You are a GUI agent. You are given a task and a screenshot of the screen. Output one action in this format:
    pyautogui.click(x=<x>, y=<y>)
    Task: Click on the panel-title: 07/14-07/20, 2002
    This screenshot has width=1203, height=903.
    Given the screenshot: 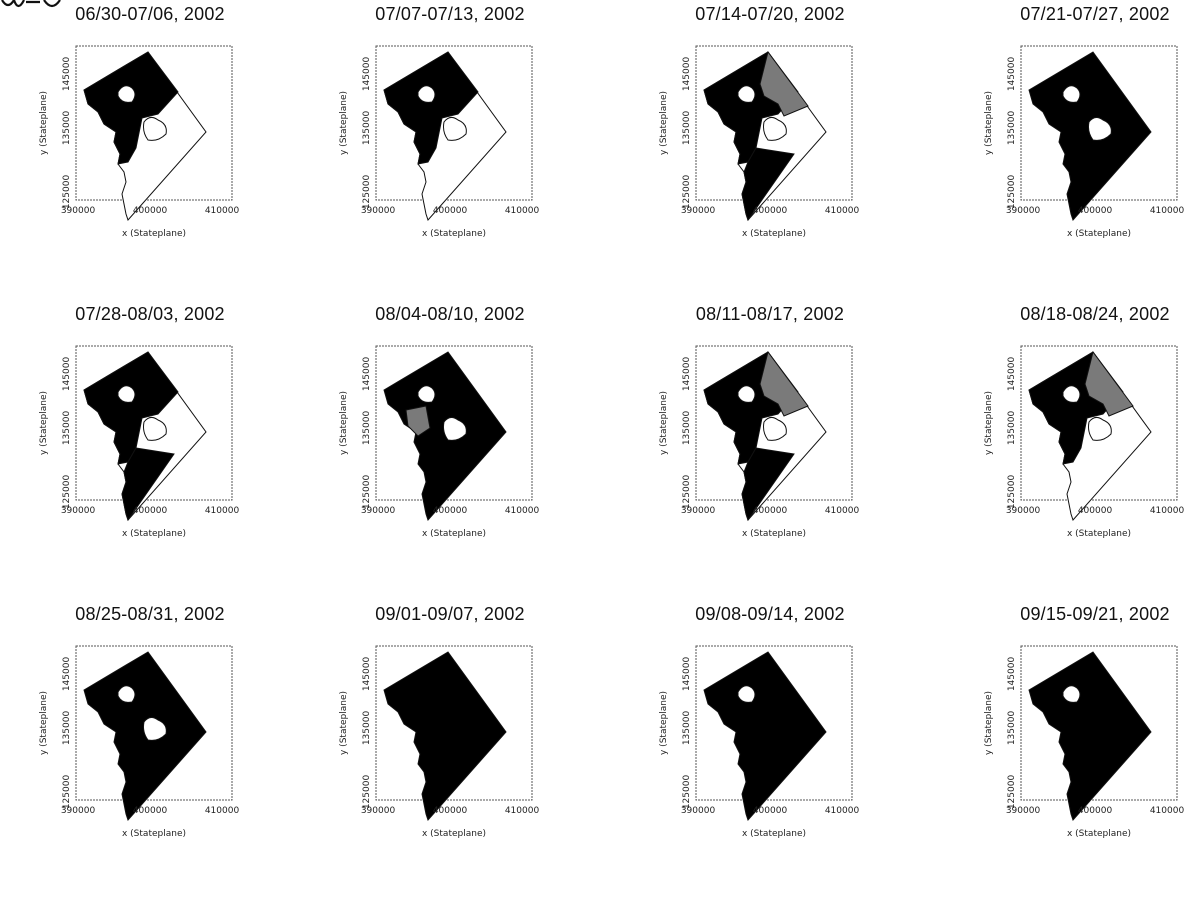 What is the action you would take?
    pyautogui.click(x=770, y=14)
    